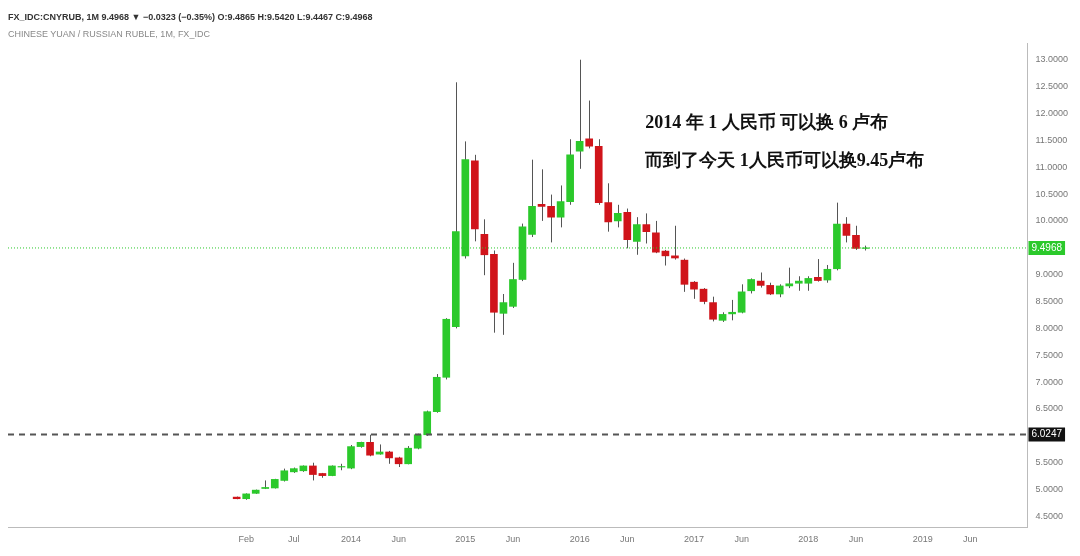 The width and height of the screenshot is (1080, 556). I want to click on chart-subtitle: FX_IDC:CNYRUB, 1M 9.4968 ▼ −0.0323 (−0.35%) O:9.4865 H:9.5420 L:9.4467 C:9.4968, so click(190, 16).